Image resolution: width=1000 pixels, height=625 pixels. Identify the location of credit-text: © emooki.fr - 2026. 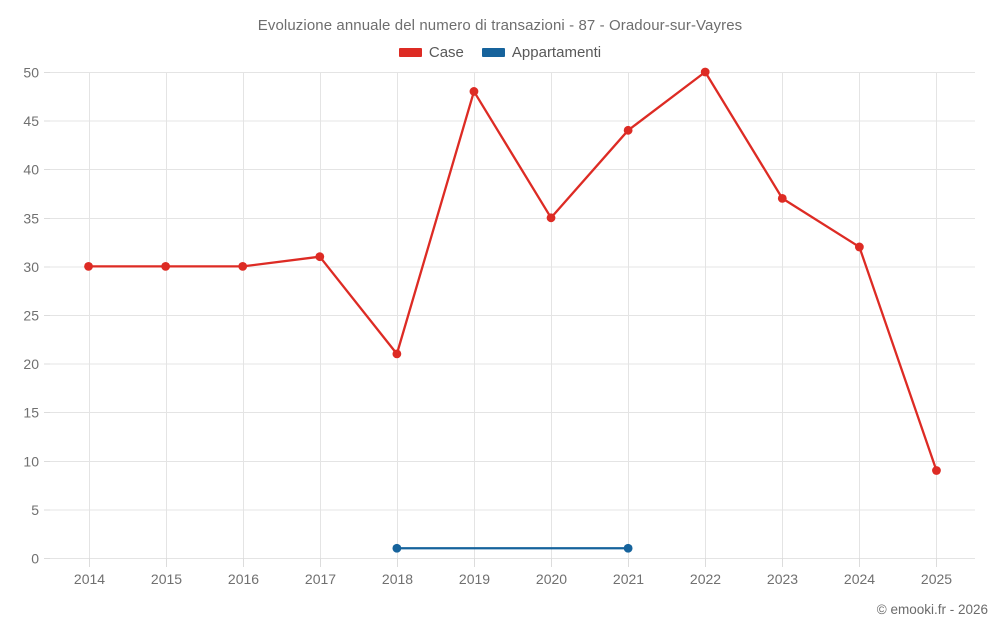
(932, 609).